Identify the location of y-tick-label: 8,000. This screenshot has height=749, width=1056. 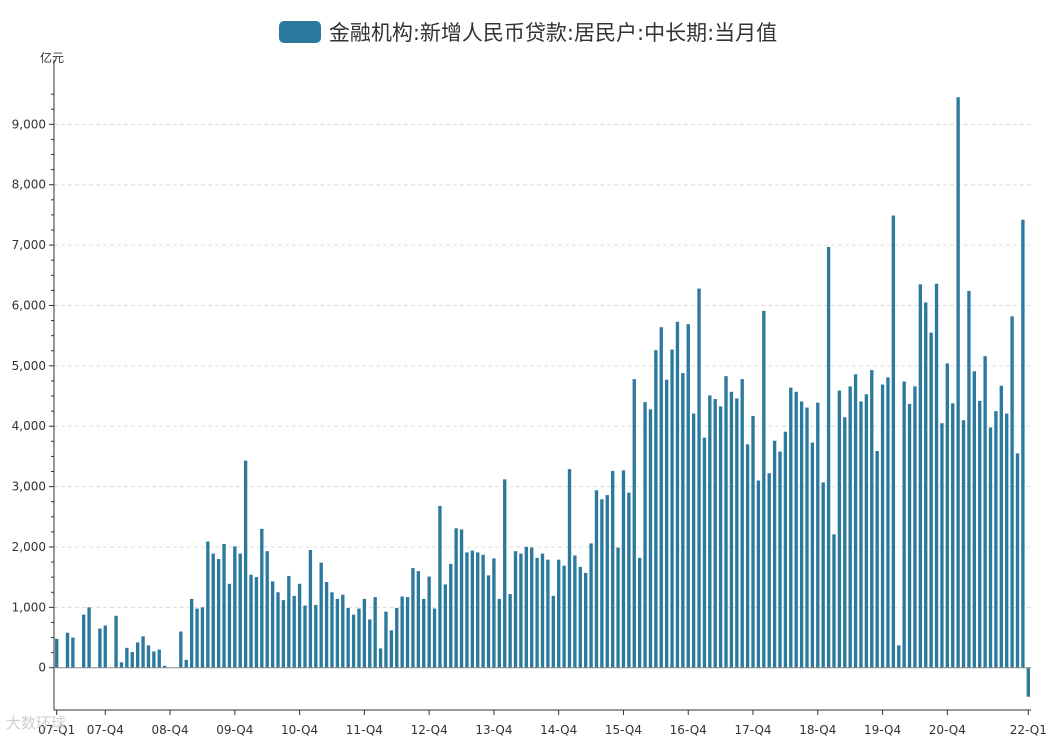
(29, 185).